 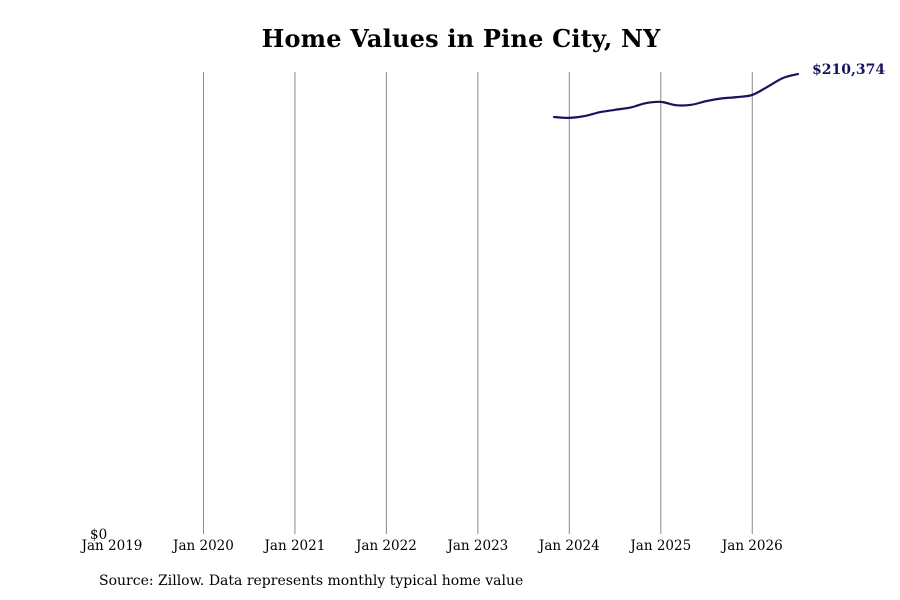 I want to click on home-value-series-line, so click(x=676, y=96).